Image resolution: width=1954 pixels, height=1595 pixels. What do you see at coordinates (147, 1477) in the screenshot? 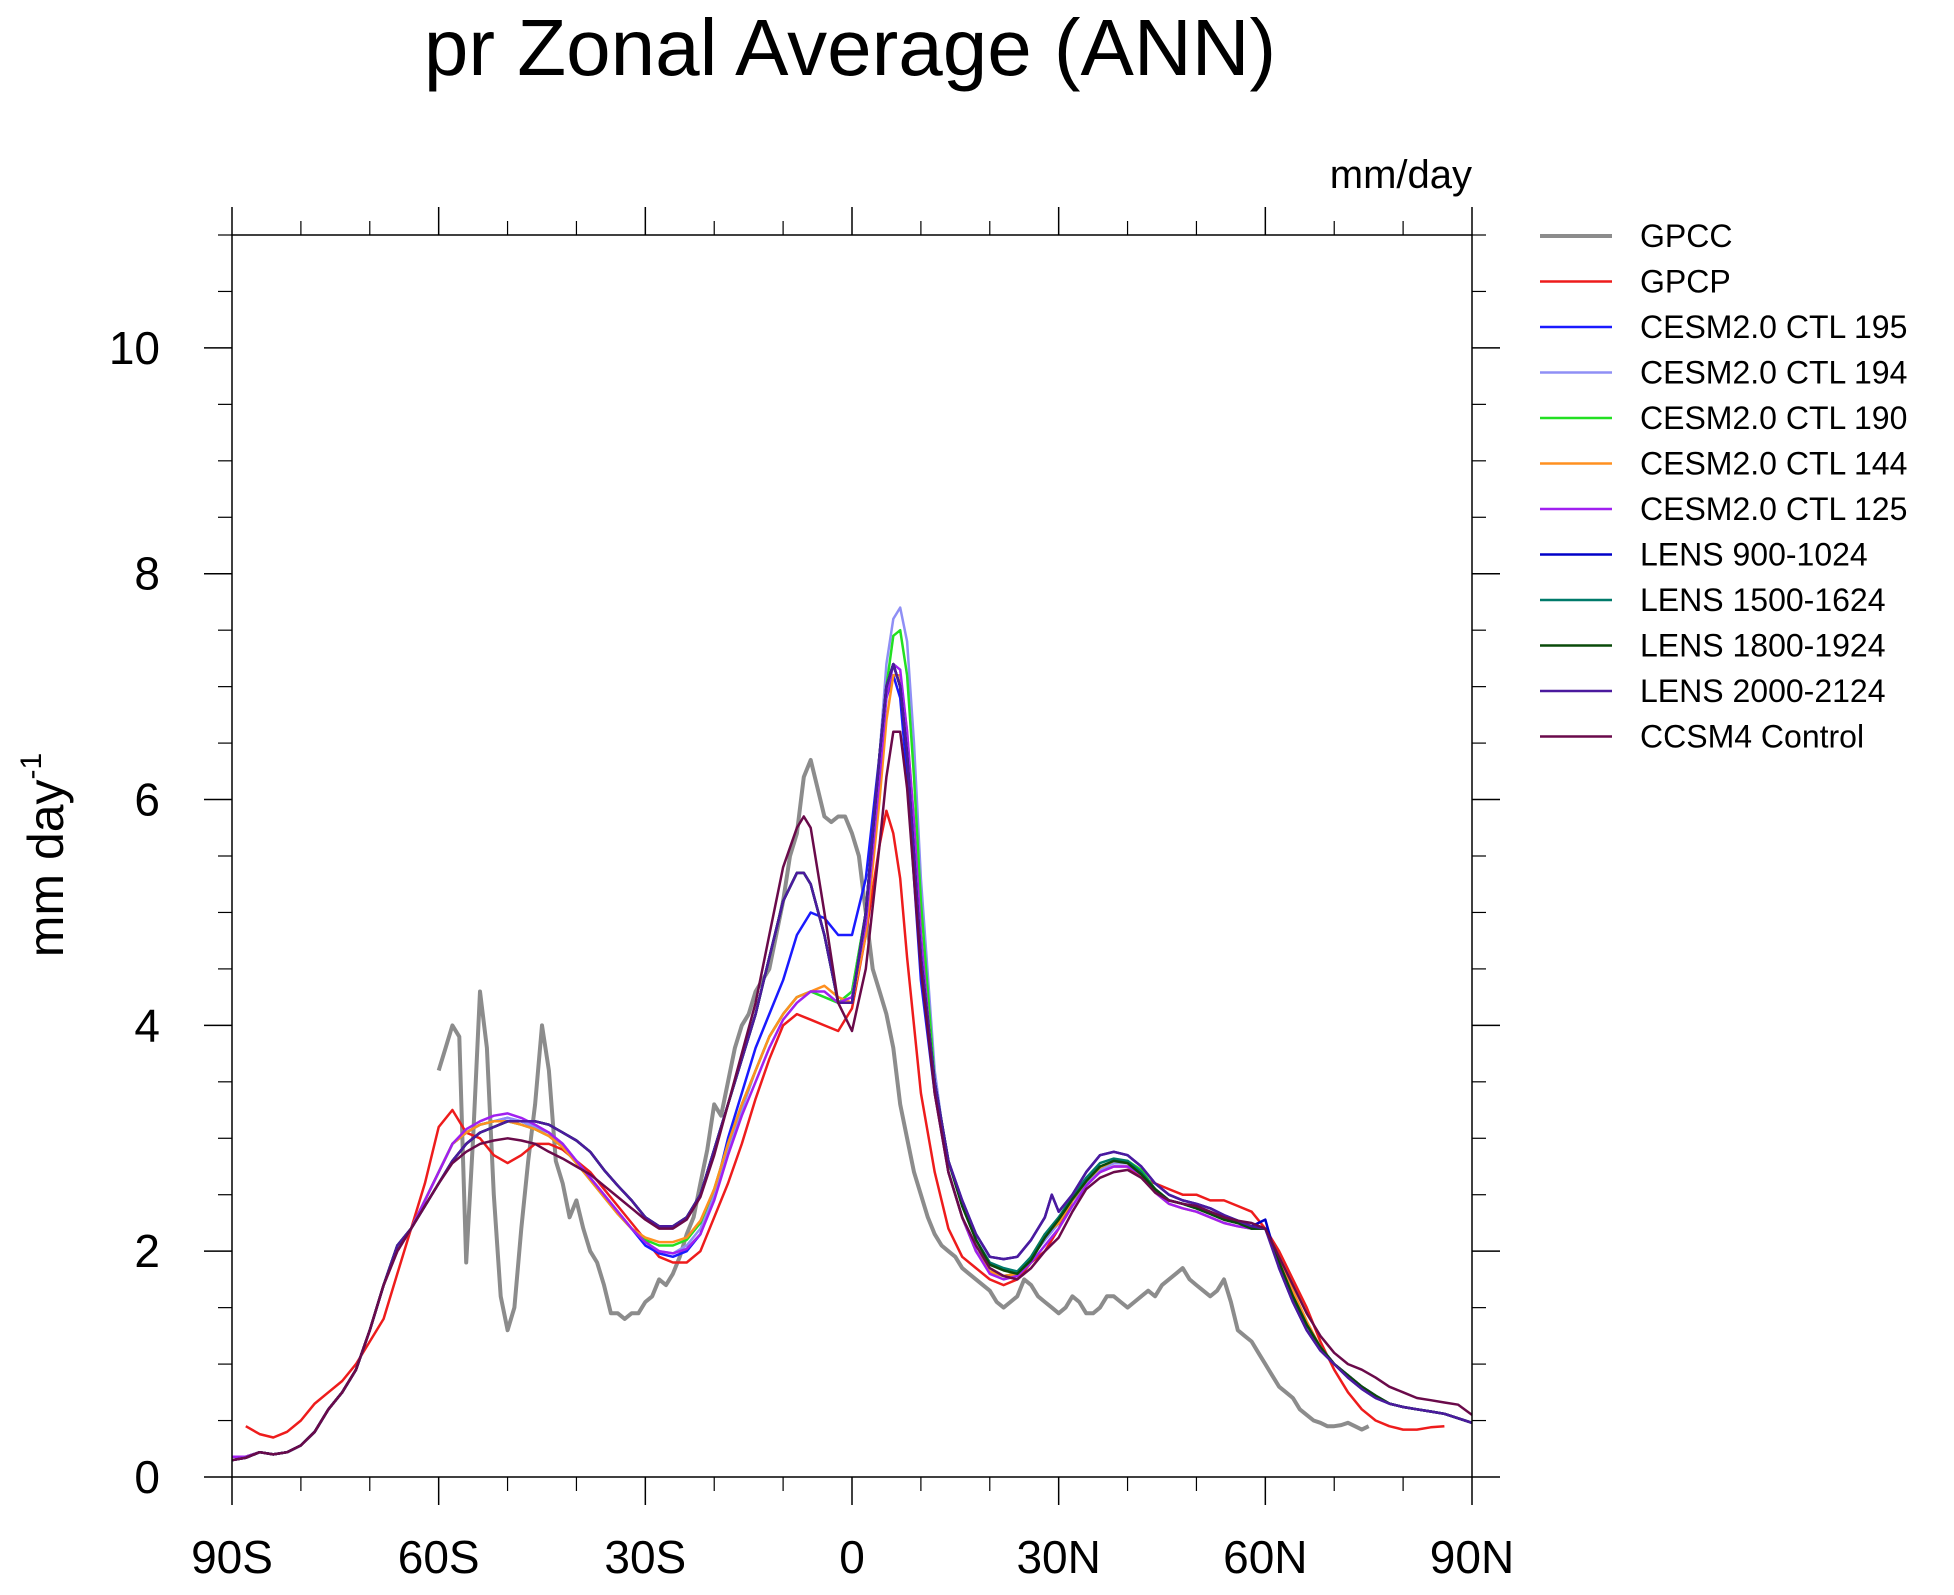
I see `y-tick-label: 0` at bounding box center [147, 1477].